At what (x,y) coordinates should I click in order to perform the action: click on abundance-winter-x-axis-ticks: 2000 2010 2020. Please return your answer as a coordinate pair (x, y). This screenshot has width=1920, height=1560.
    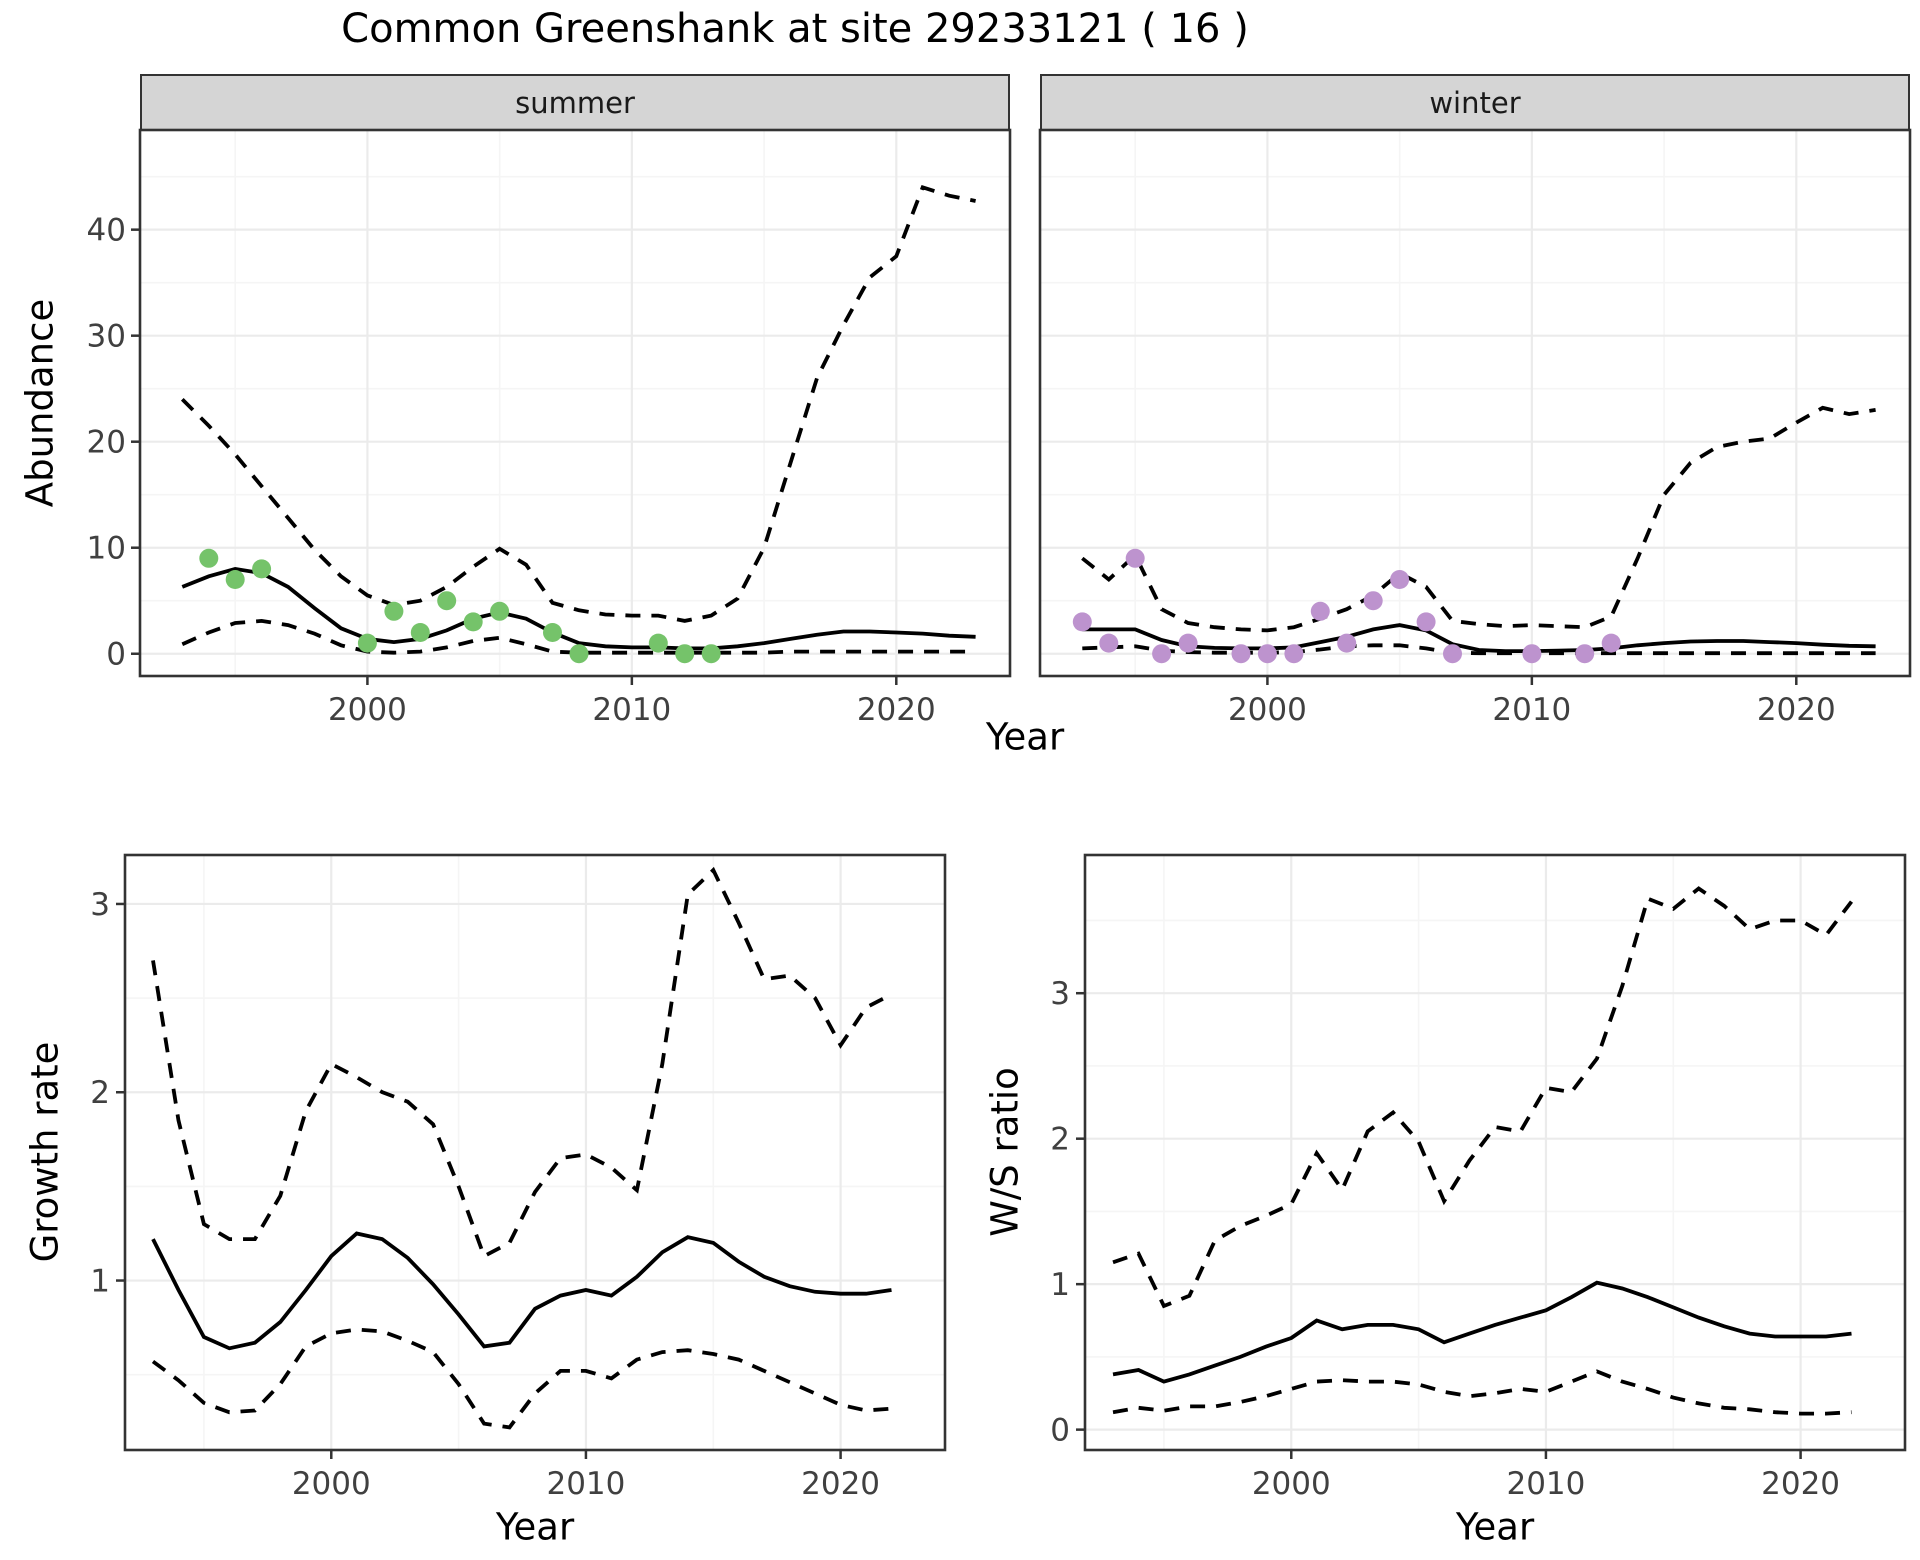
    Looking at the image, I should click on (1532, 702).